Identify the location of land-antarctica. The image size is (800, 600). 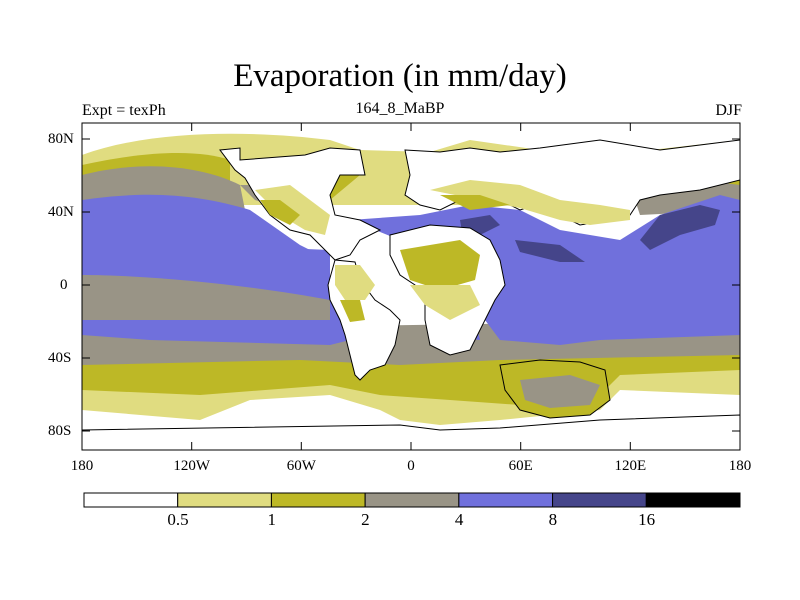
(411, 432).